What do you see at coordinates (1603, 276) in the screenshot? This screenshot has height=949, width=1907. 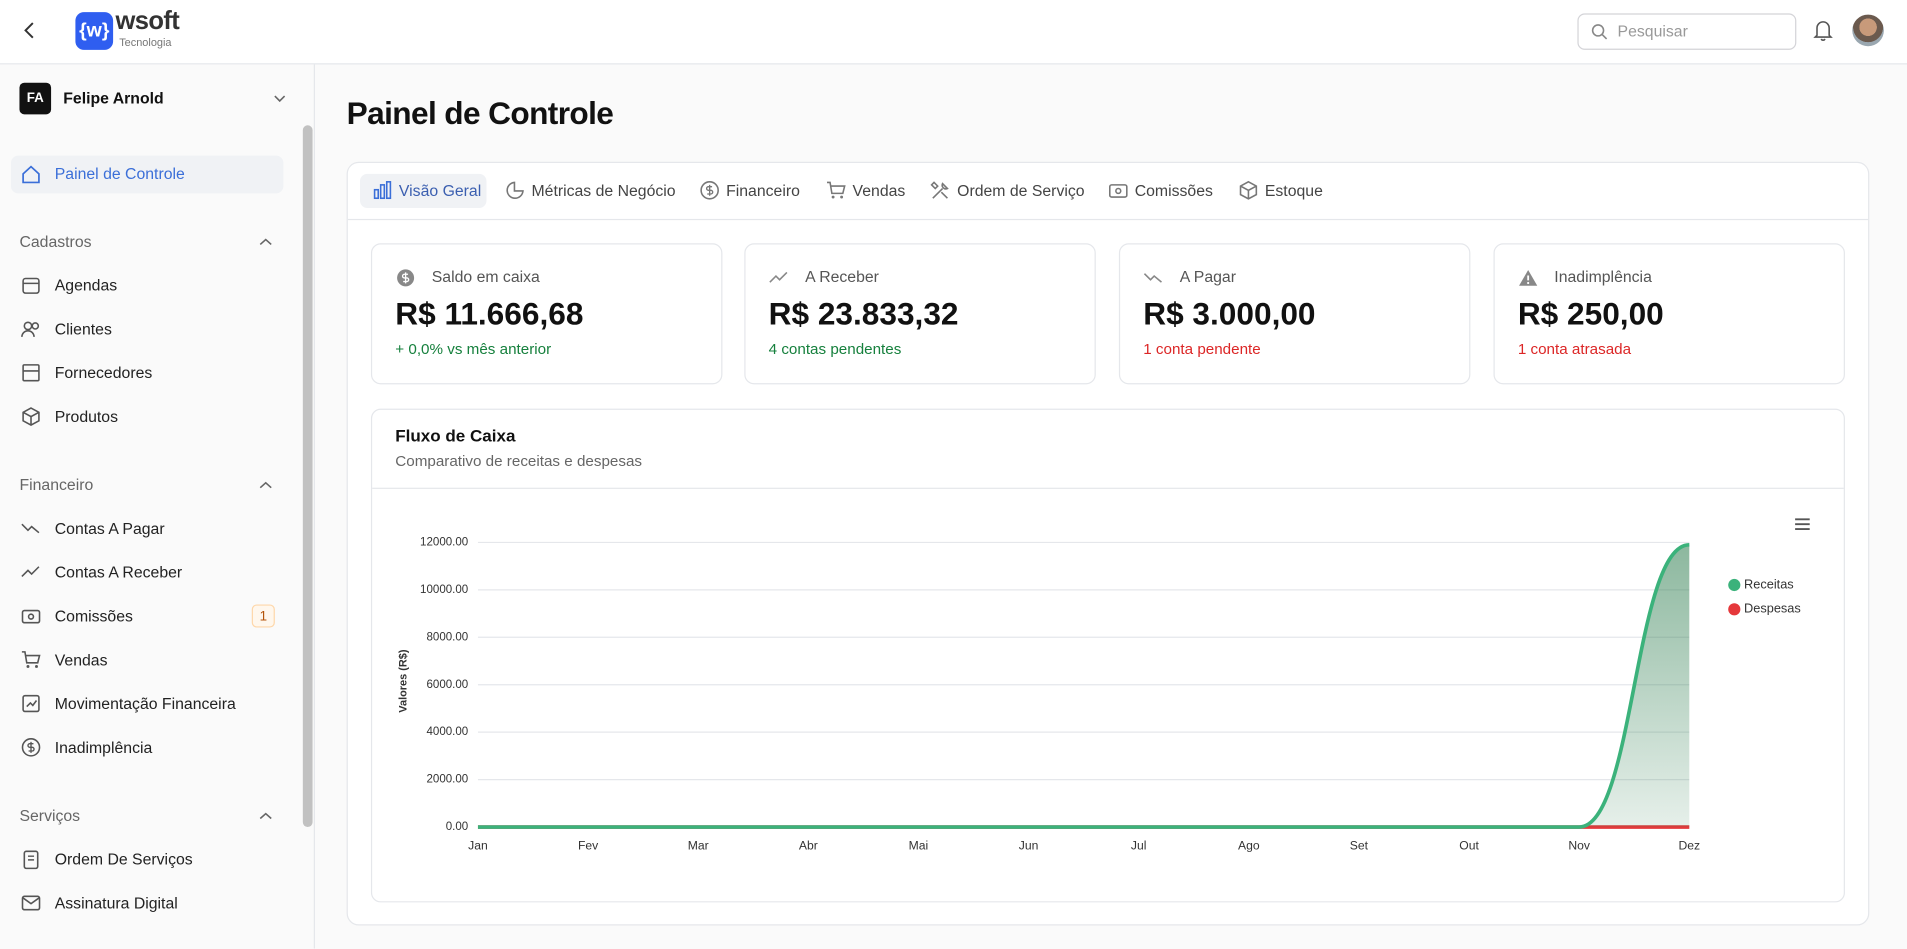 I see `kpi-label: Inadimplência` at bounding box center [1603, 276].